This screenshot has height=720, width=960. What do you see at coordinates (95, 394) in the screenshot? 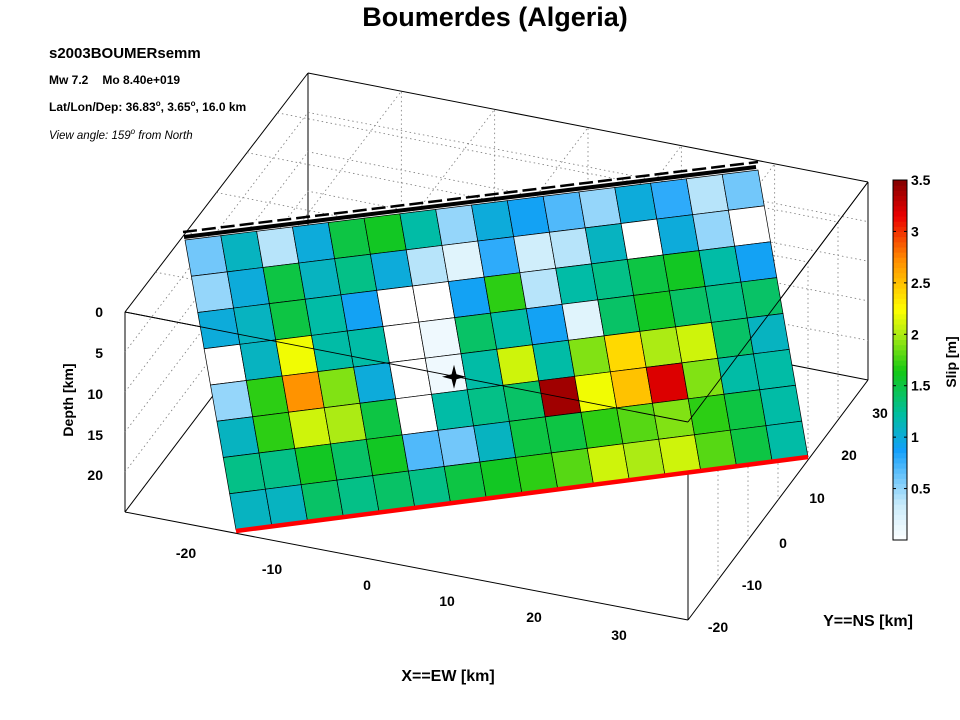
I see `z-tick-label: 10` at bounding box center [95, 394].